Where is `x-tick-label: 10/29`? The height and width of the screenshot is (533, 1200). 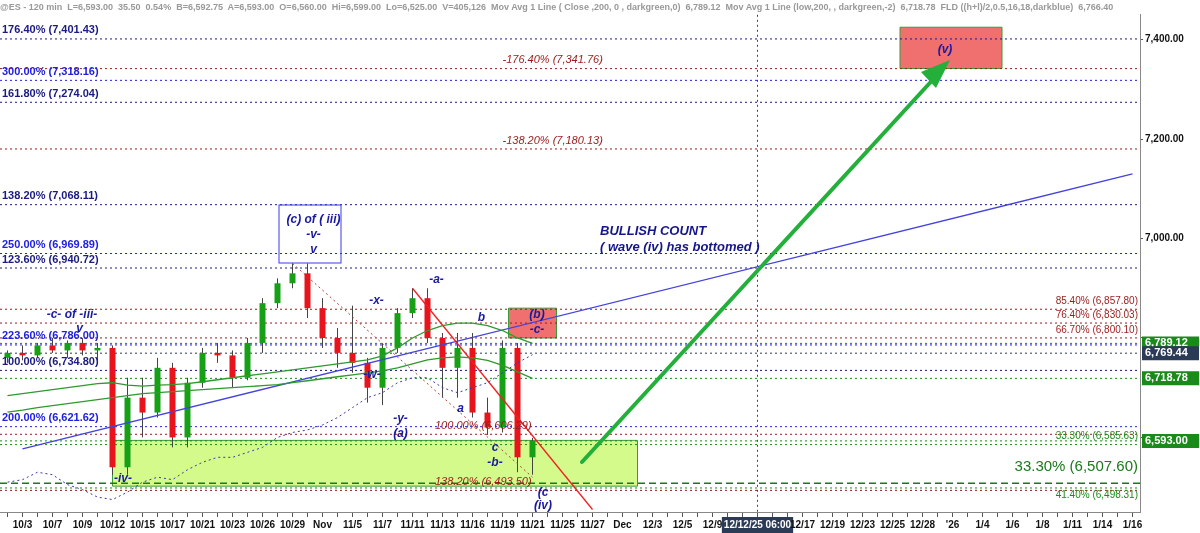
x-tick-label: 10/29 is located at coordinates (292, 524).